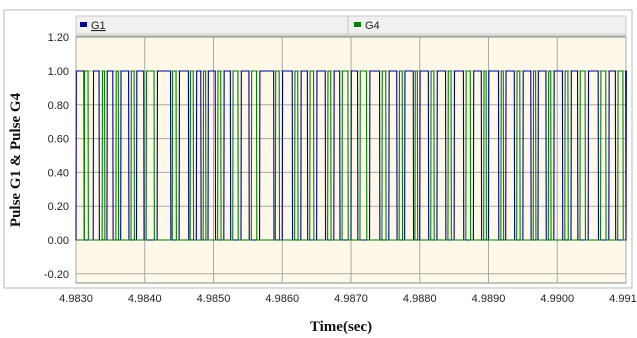 This screenshot has height=338, width=637. I want to click on x-tick-label-3: 4.9860, so click(282, 299).